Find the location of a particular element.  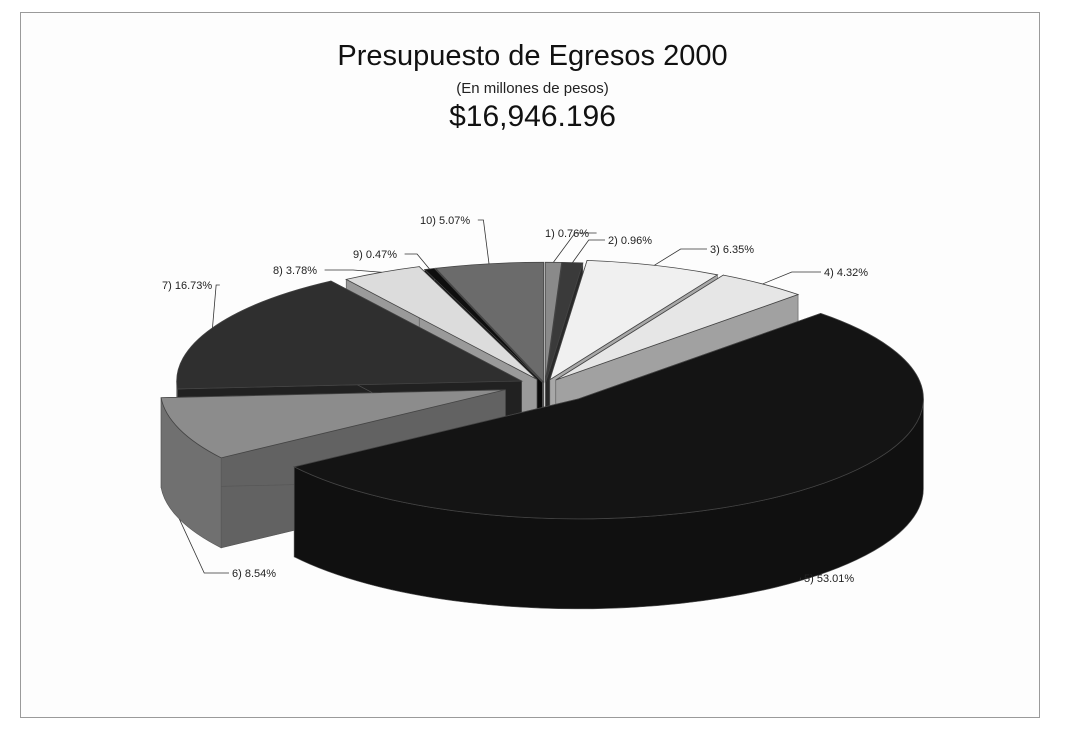

pie-slice-label: 4) 4.32% is located at coordinates (846, 273).